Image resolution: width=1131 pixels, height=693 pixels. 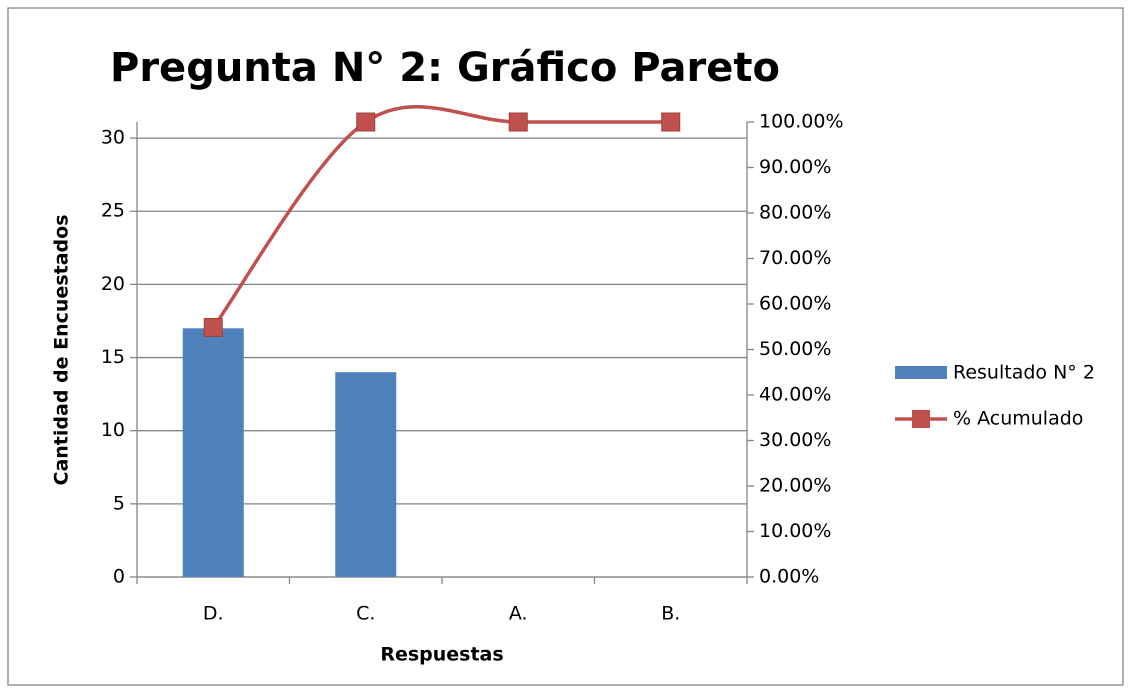 I want to click on y2-tick-label: 100.00%, so click(x=801, y=122).